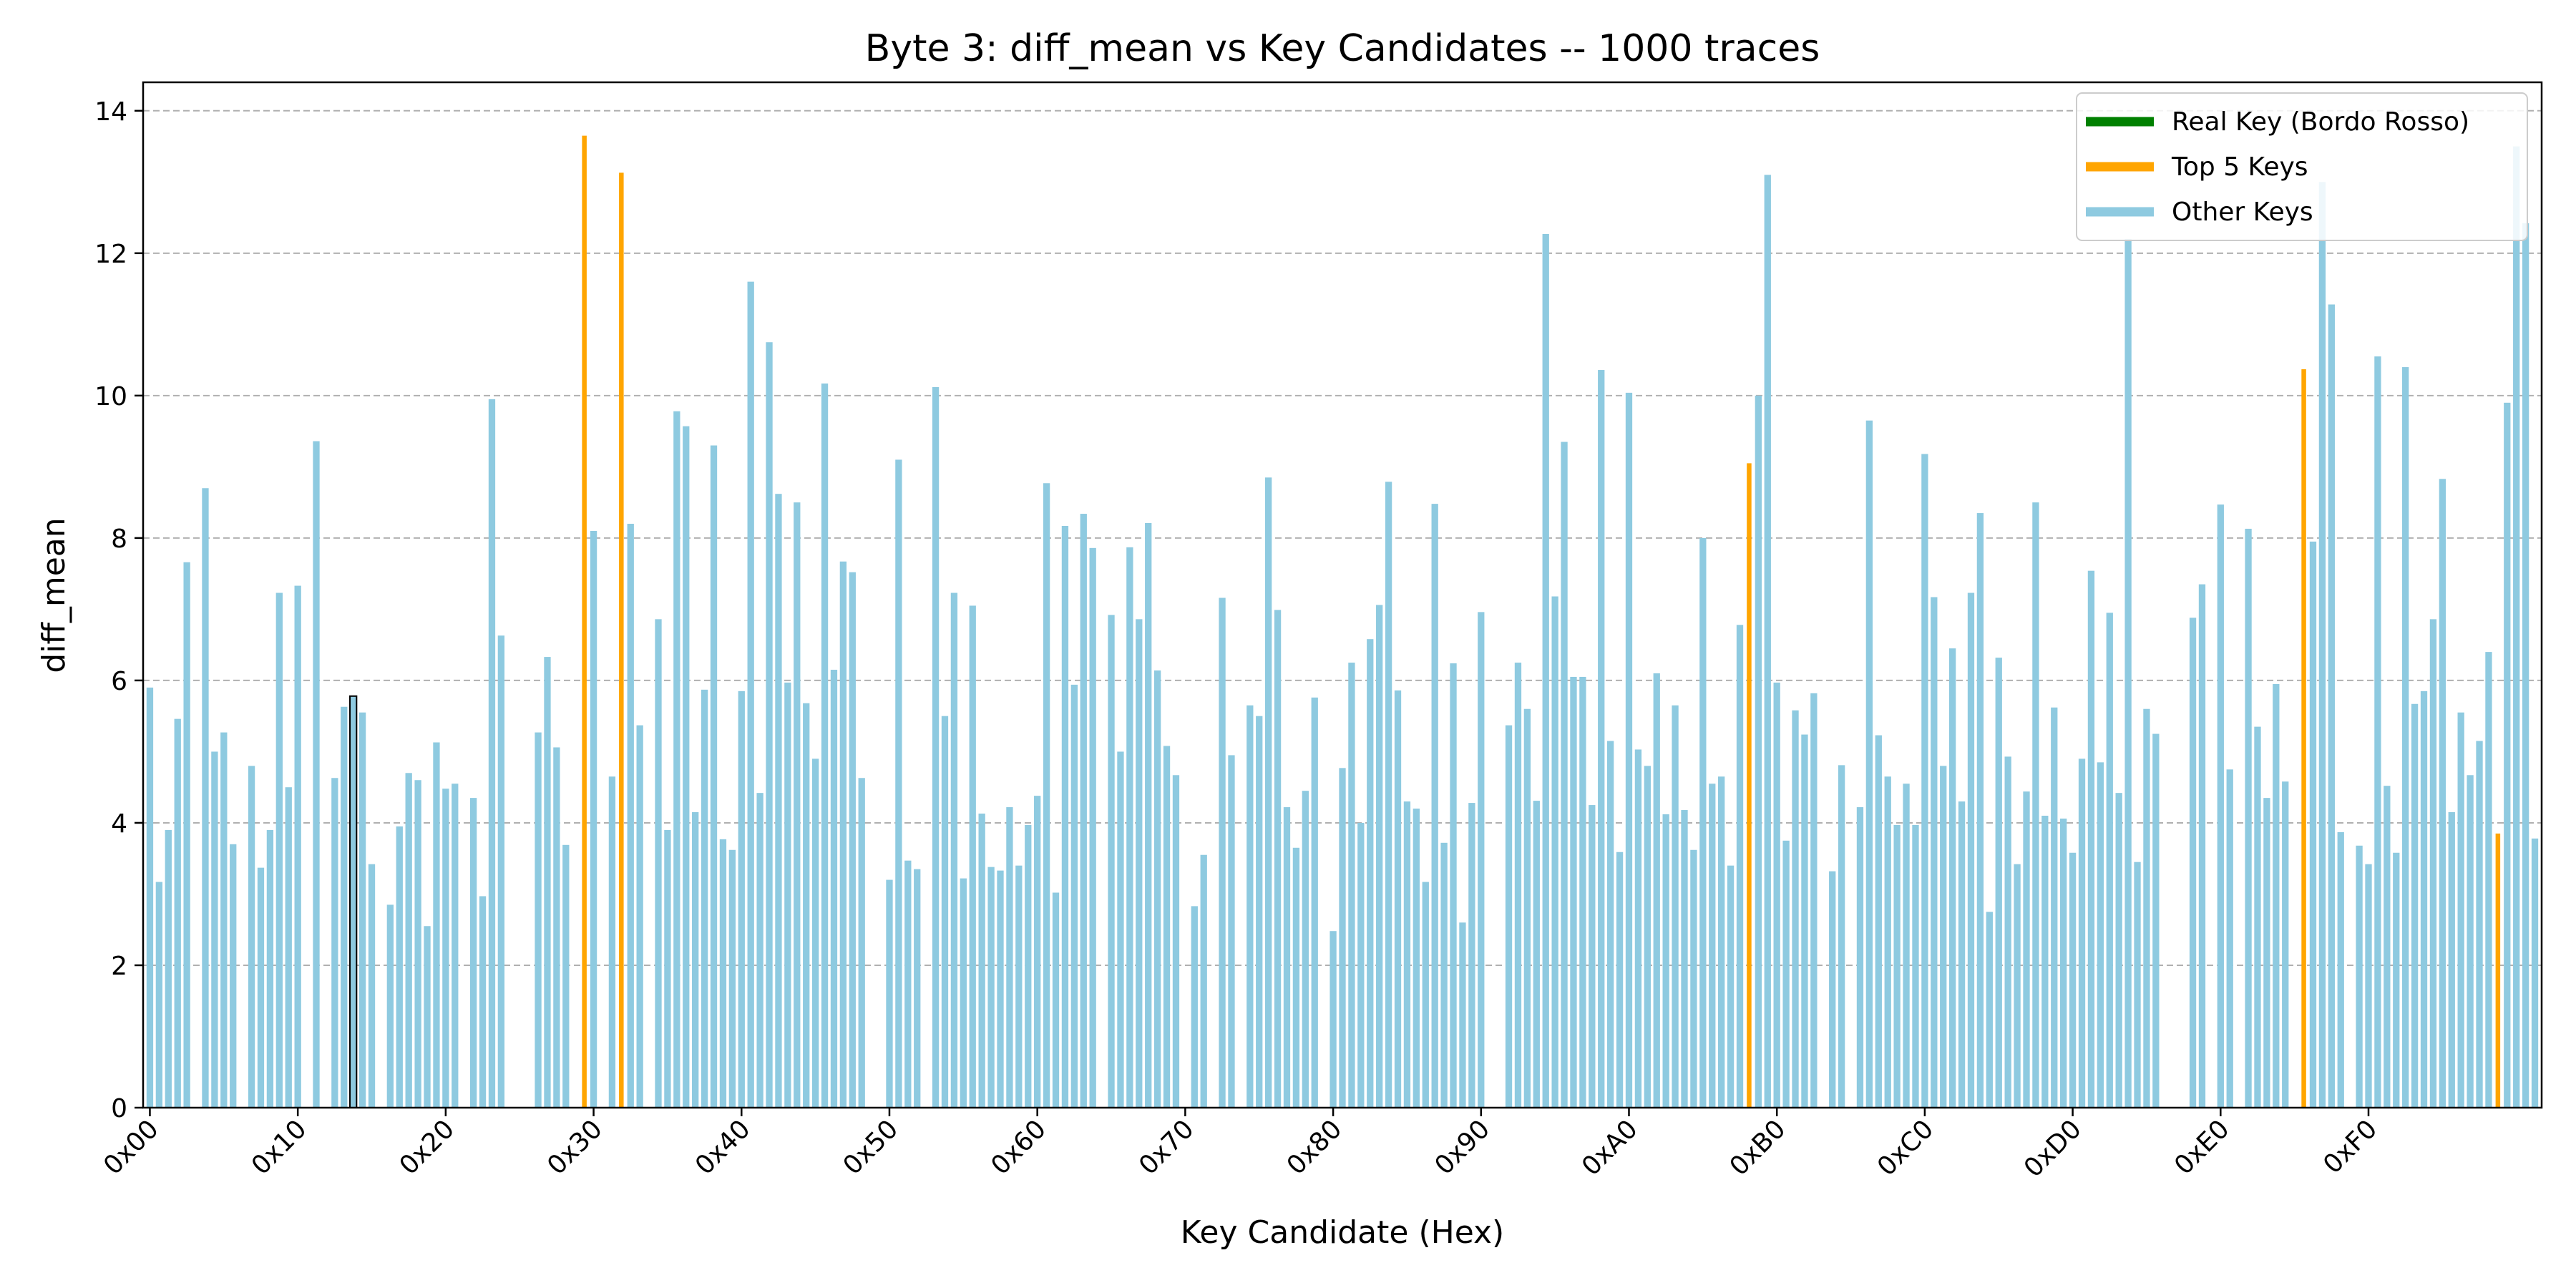 This screenshot has height=1288, width=2576. Describe the element at coordinates (110, 254) in the screenshot. I see `y-tick-label: 12` at that location.